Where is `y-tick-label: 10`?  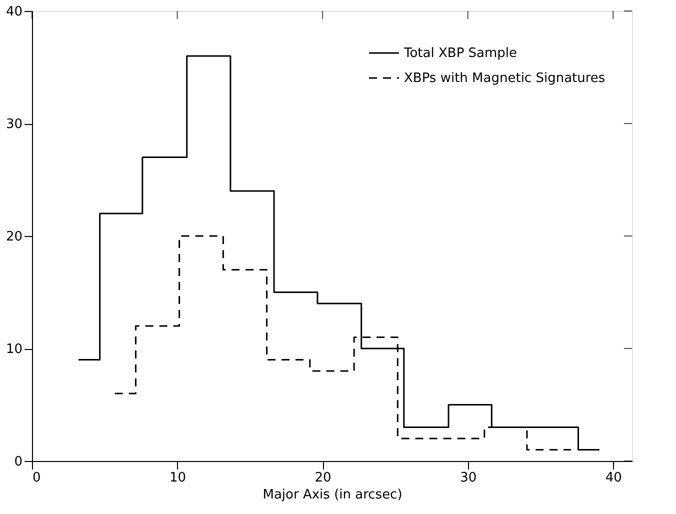 y-tick-label: 10 is located at coordinates (14, 349).